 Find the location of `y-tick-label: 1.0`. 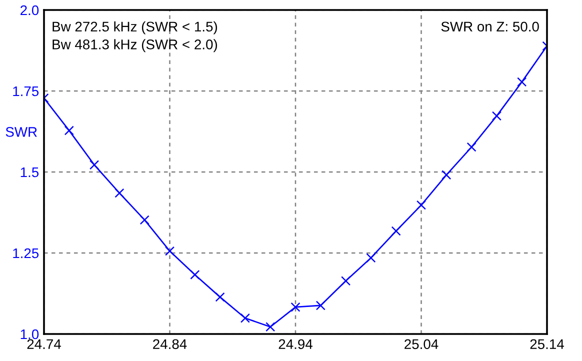

y-tick-label: 1.0 is located at coordinates (29, 334).